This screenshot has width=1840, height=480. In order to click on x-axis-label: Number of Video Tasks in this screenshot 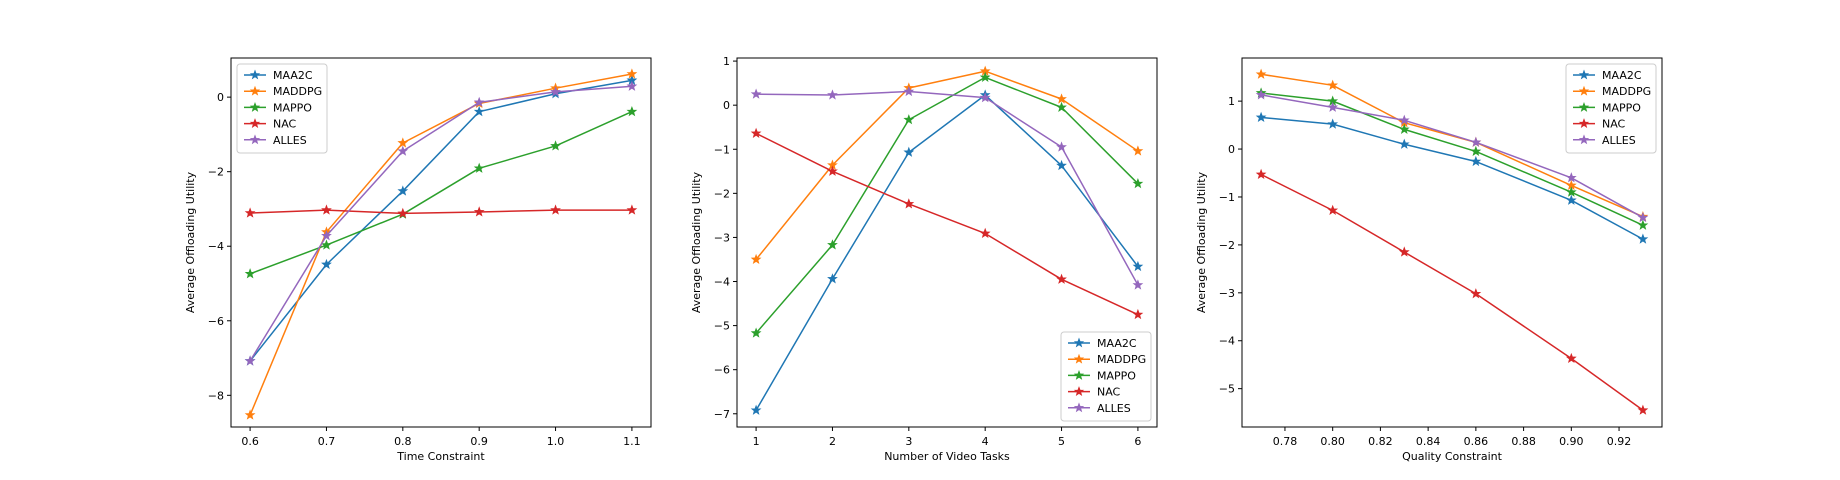, I will do `click(947, 456)`.